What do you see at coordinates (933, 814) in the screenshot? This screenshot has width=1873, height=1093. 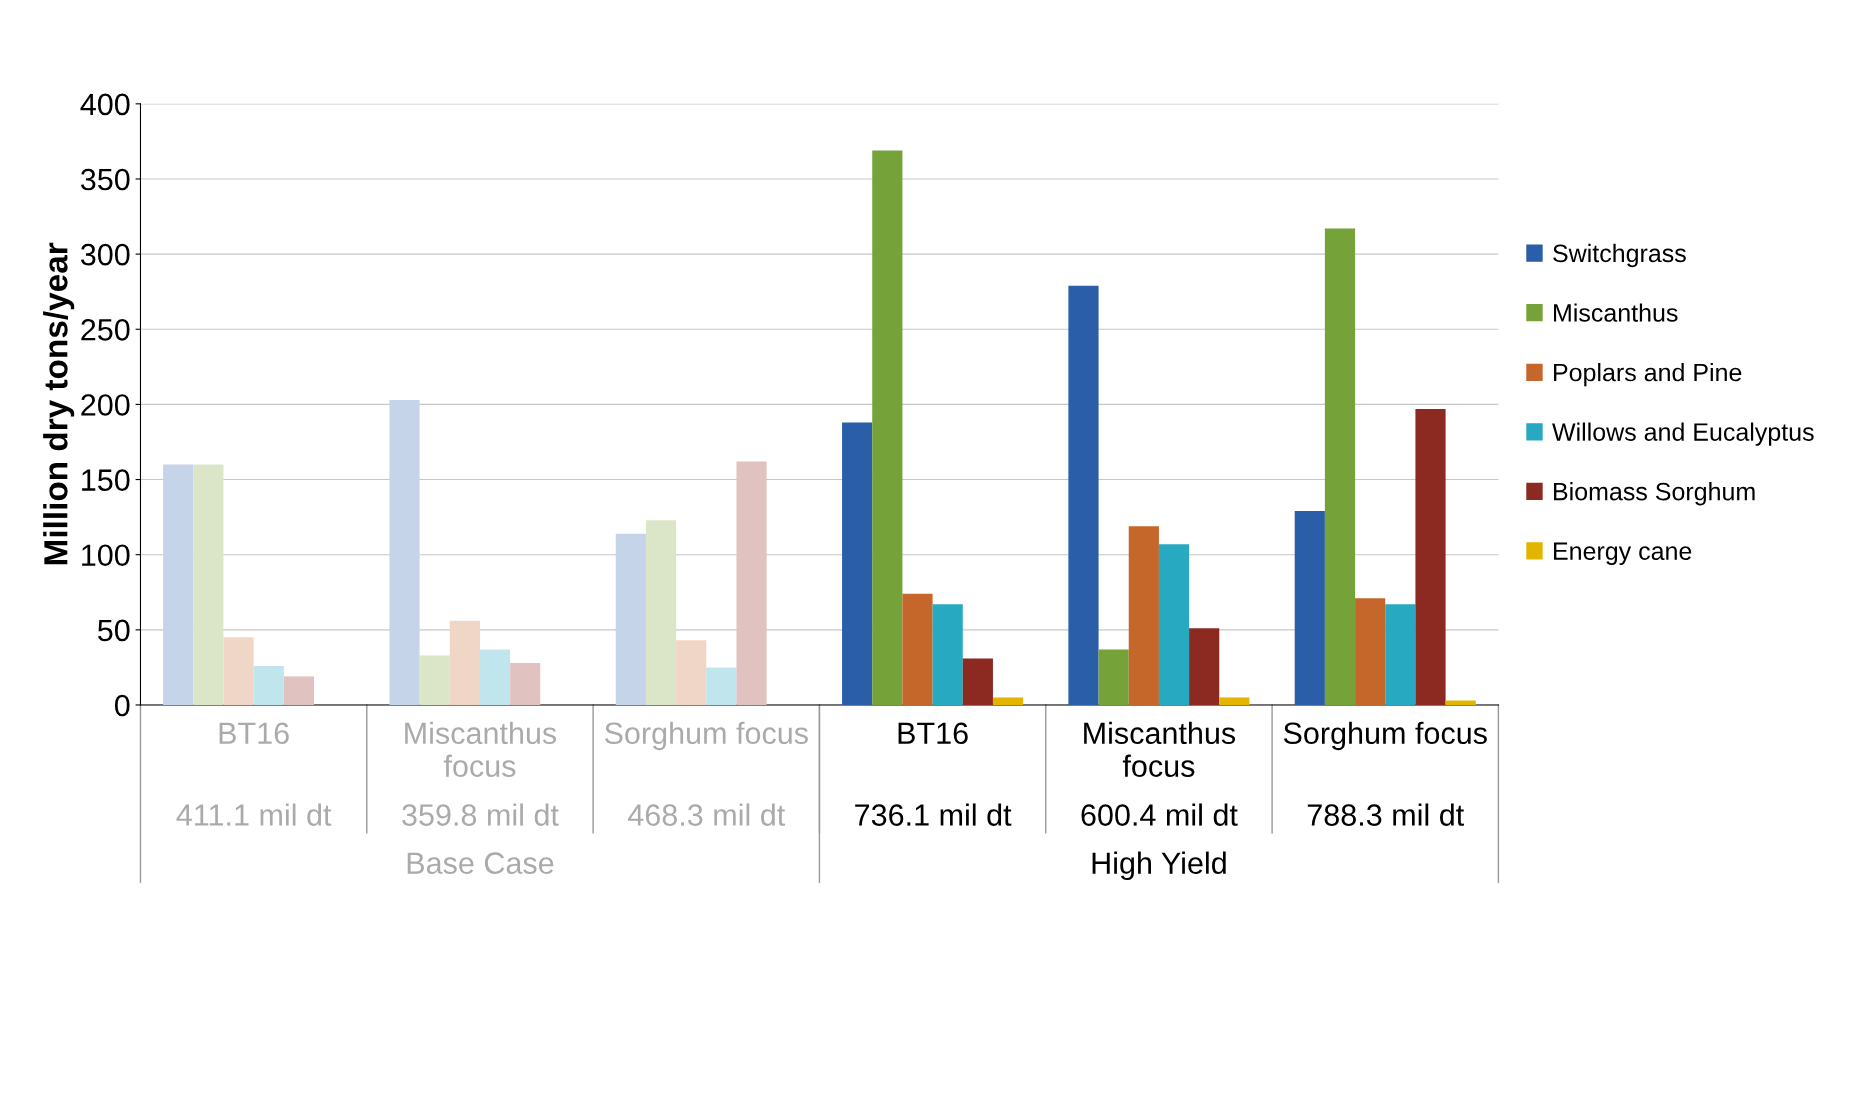 I see `text: 736.1 mil dt` at bounding box center [933, 814].